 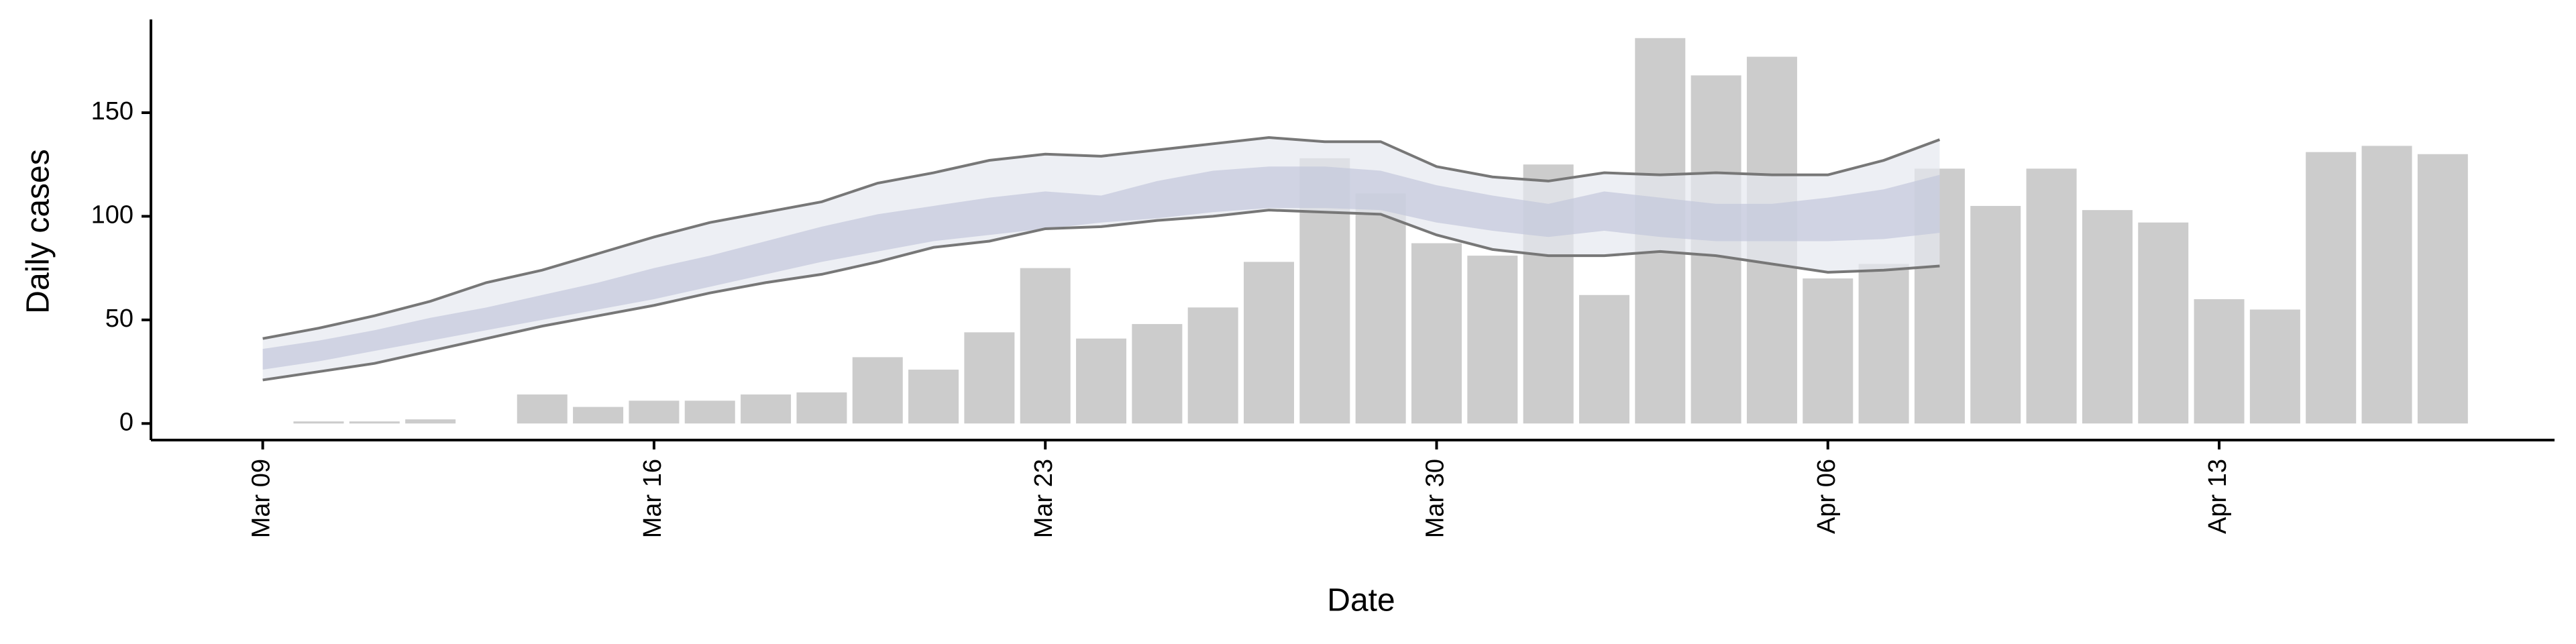 I want to click on x-tick-label: Apr 06, so click(x=1827, y=496).